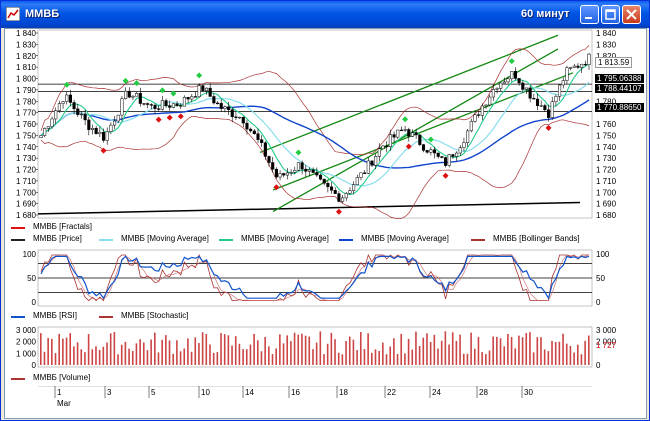 This screenshot has width=650, height=421. What do you see at coordinates (391, 392) in the screenshot?
I see `time-axis-day-label: 22` at bounding box center [391, 392].